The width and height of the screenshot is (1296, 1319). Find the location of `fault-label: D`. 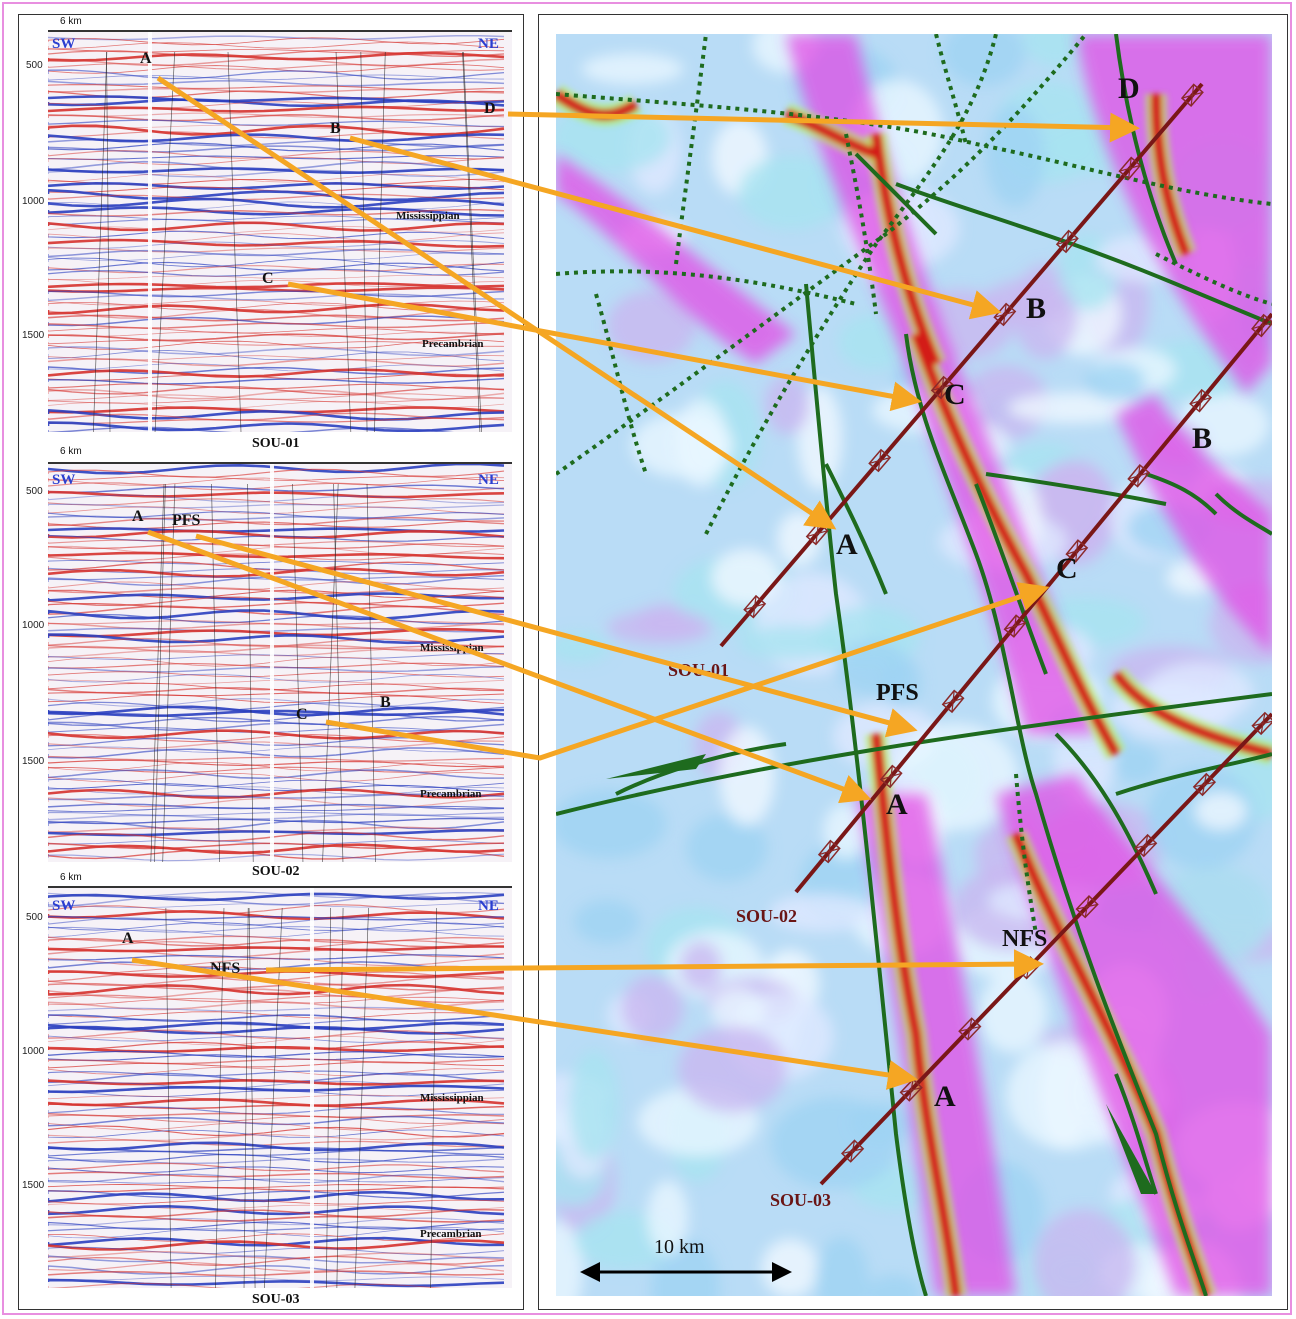

fault-label: D is located at coordinates (1129, 88).